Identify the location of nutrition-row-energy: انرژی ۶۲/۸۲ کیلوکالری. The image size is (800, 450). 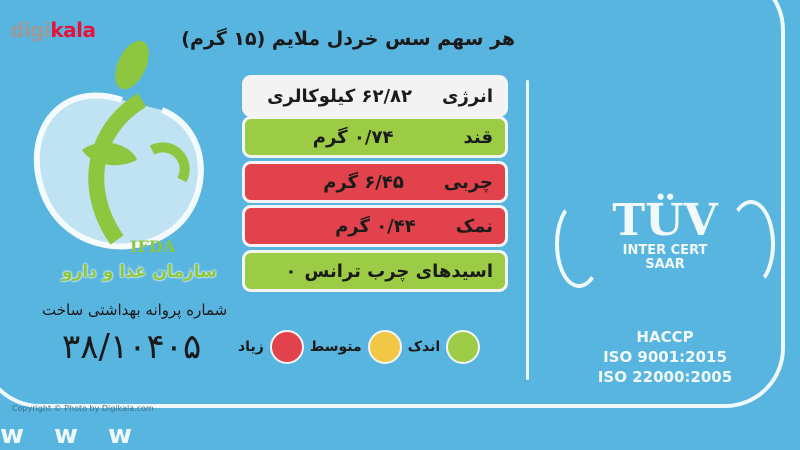
(375, 96).